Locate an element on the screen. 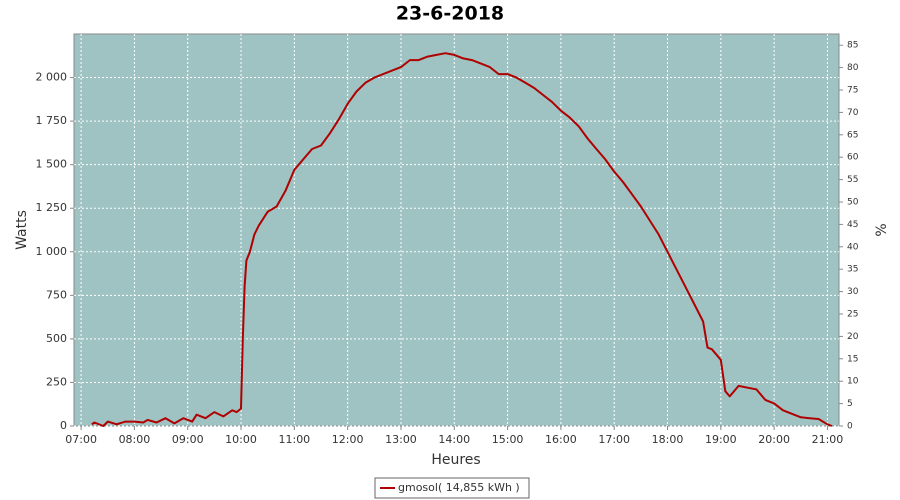 The image size is (900, 500). x-tick-label: 21:00 is located at coordinates (828, 439).